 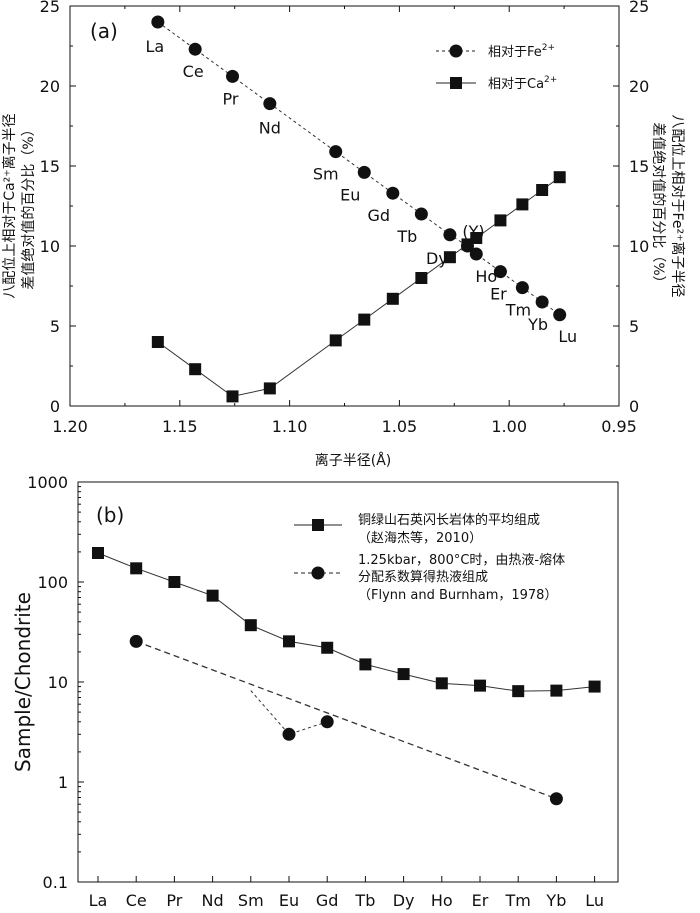 I want to click on legend-b-sample-marker, so click(x=318, y=525).